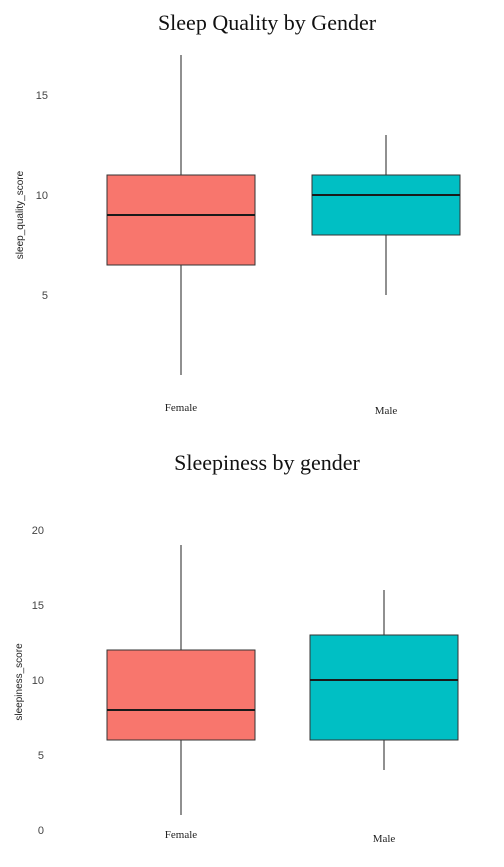  What do you see at coordinates (19, 682) in the screenshot?
I see `y-axis-label: sleepiness_score` at bounding box center [19, 682].